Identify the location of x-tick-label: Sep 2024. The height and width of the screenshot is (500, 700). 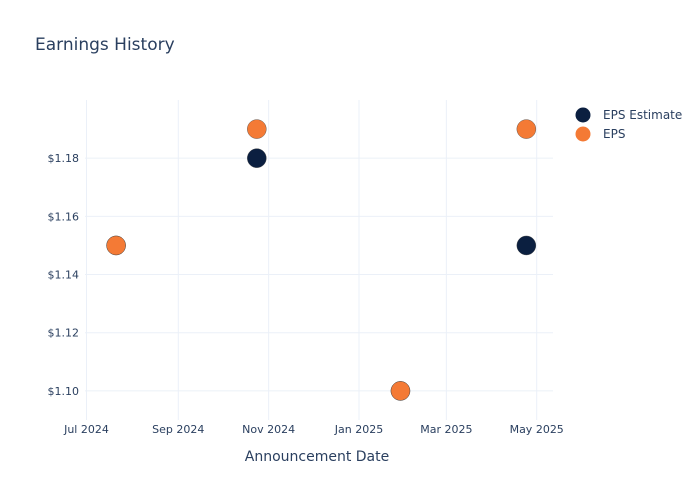
(178, 429).